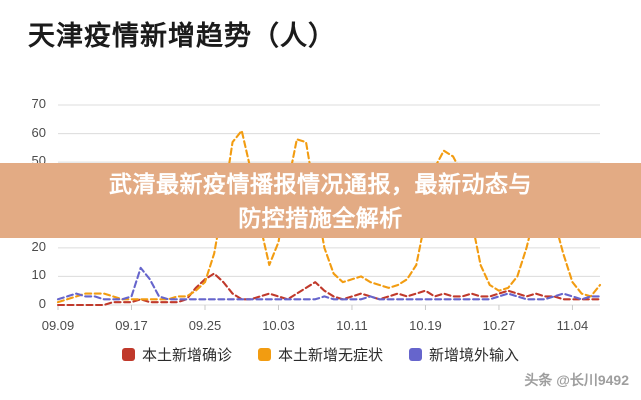 This screenshot has width=641, height=400. I want to click on legend-item-1: 本土新增无症状, so click(320, 354).